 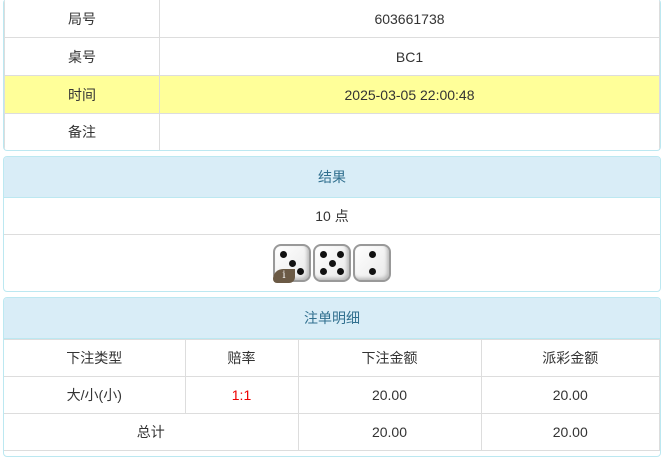 I want to click on value, so click(x=409, y=131).